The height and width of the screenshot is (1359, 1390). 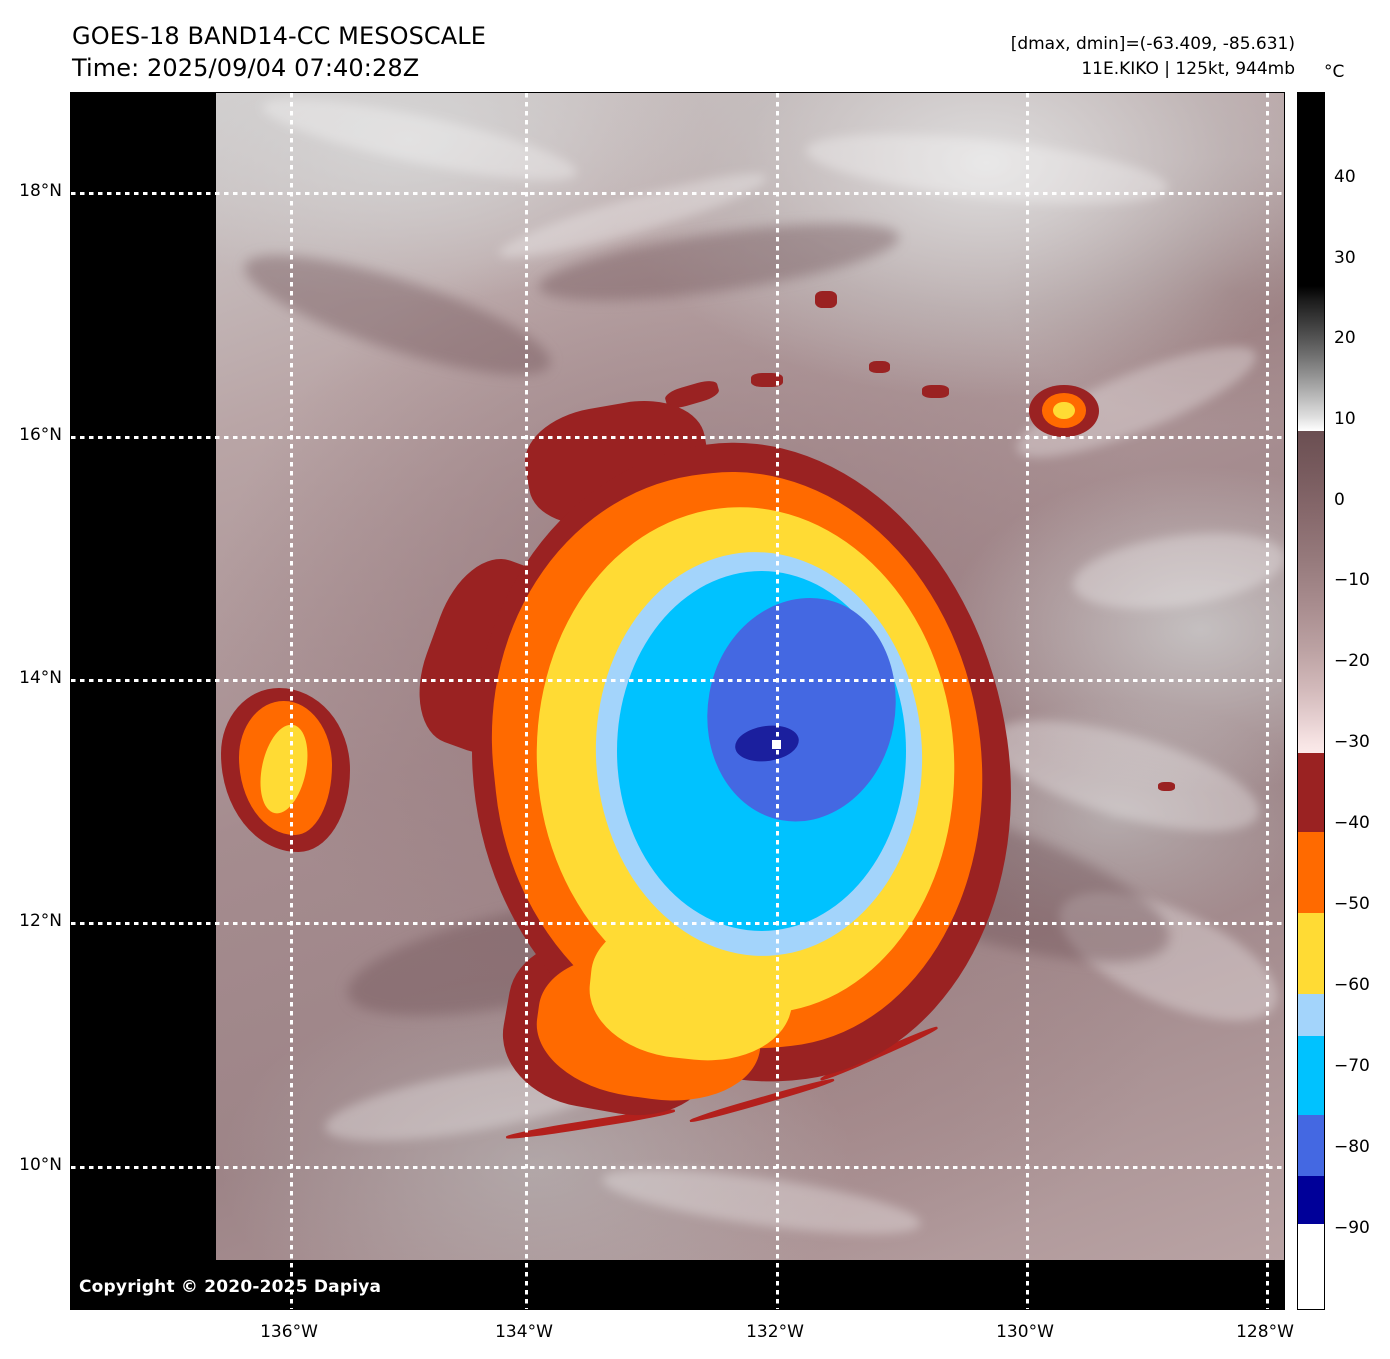 I want to click on cbar-segment-royal-blue, so click(x=1311, y=1145).